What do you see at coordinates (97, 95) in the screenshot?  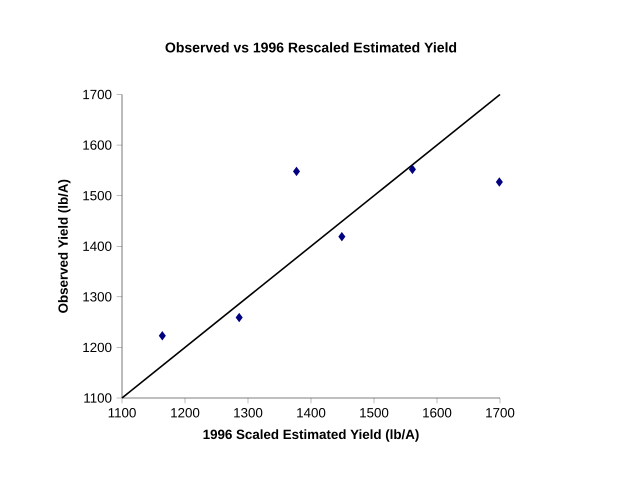 I see `y-tick-label: 1700` at bounding box center [97, 95].